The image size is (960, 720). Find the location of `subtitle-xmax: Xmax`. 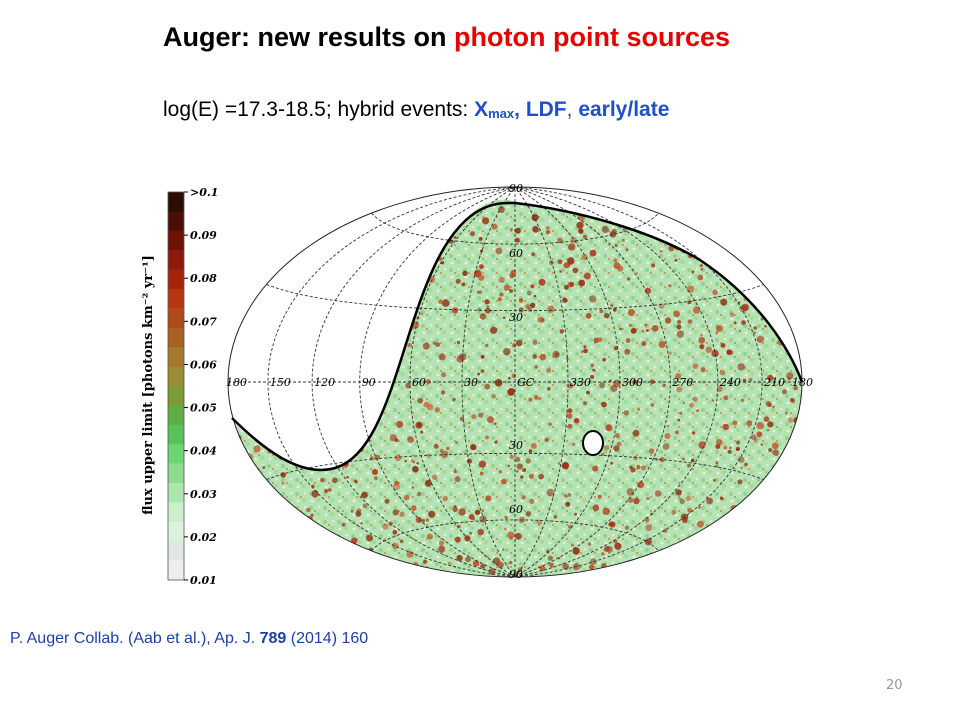

subtitle-xmax: Xmax is located at coordinates (494, 109).